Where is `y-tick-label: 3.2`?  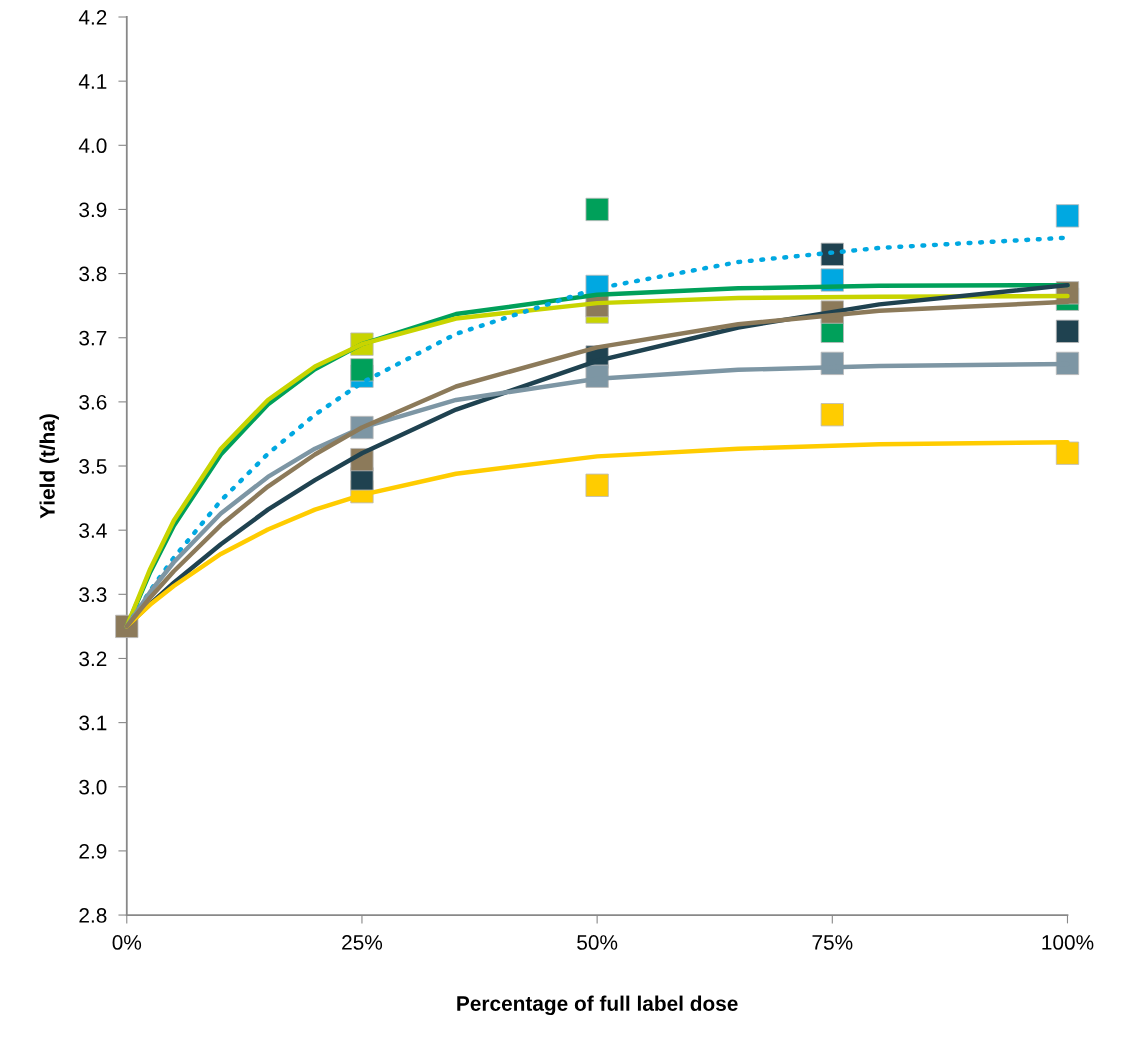
y-tick-label: 3.2 is located at coordinates (93, 659).